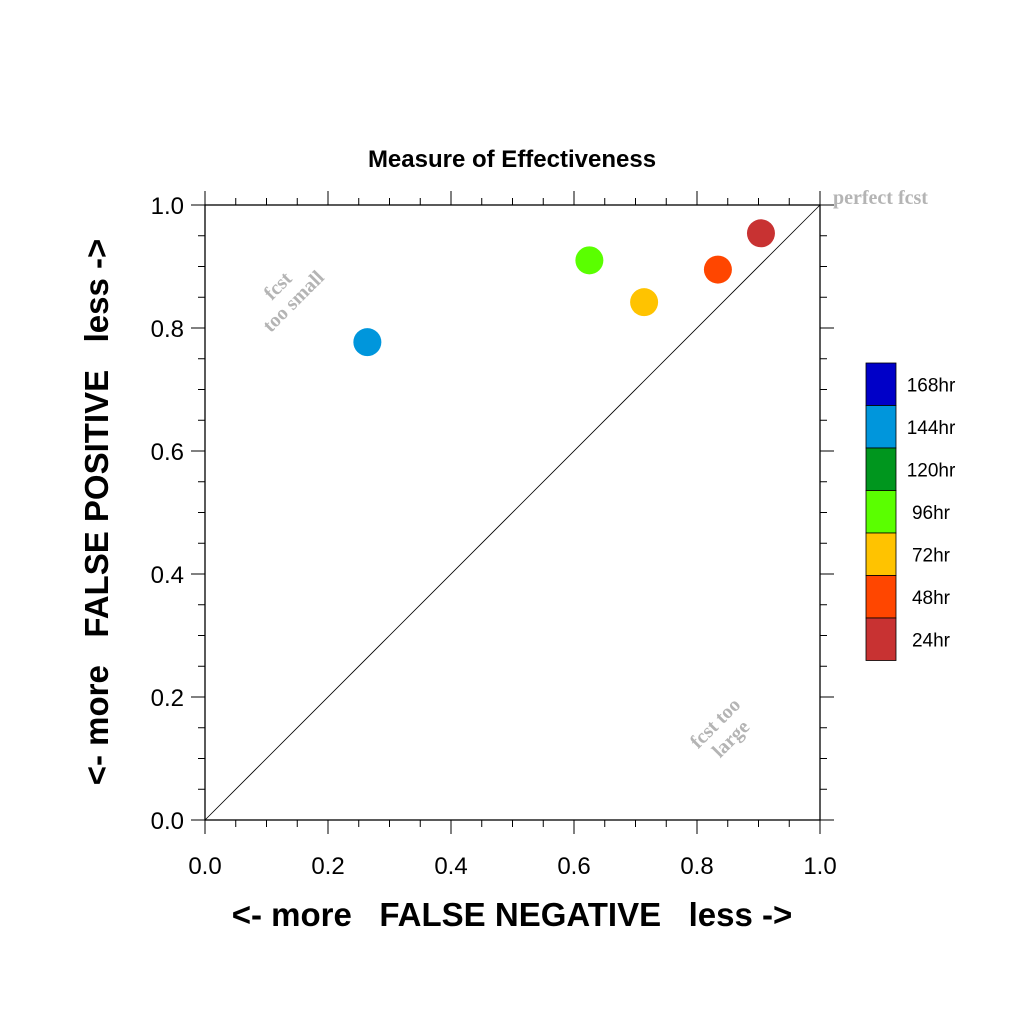 This screenshot has height=1024, width=1024. I want to click on legend-label: 72hr, so click(931, 555).